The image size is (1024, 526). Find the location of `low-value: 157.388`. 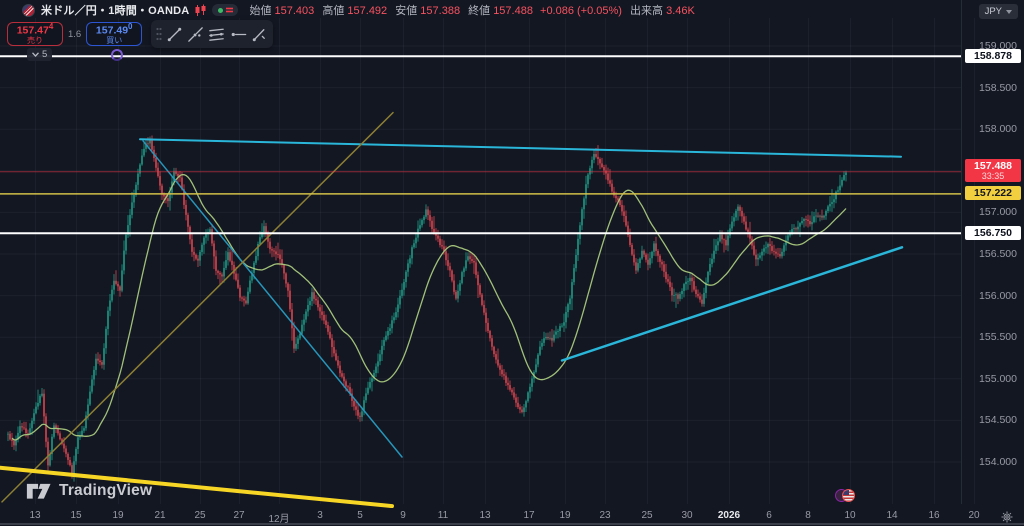

low-value: 157.388 is located at coordinates (440, 11).